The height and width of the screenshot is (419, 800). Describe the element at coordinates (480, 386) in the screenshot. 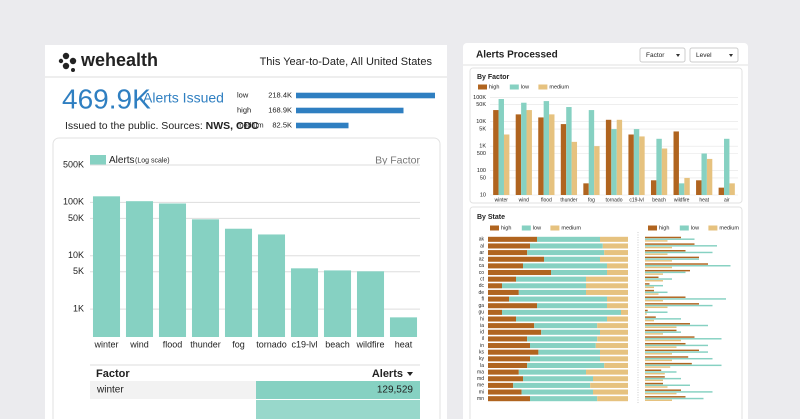

I see `y-tick-label: me` at that location.